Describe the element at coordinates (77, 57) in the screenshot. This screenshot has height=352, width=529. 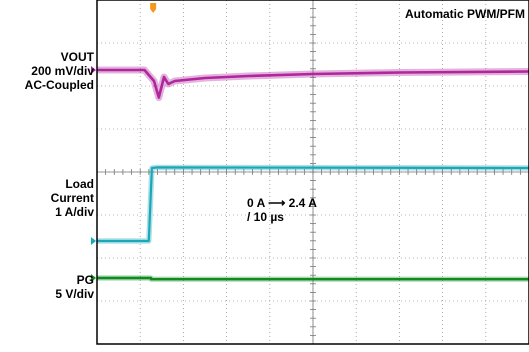
I see `vout-label-line: VOUT` at that location.